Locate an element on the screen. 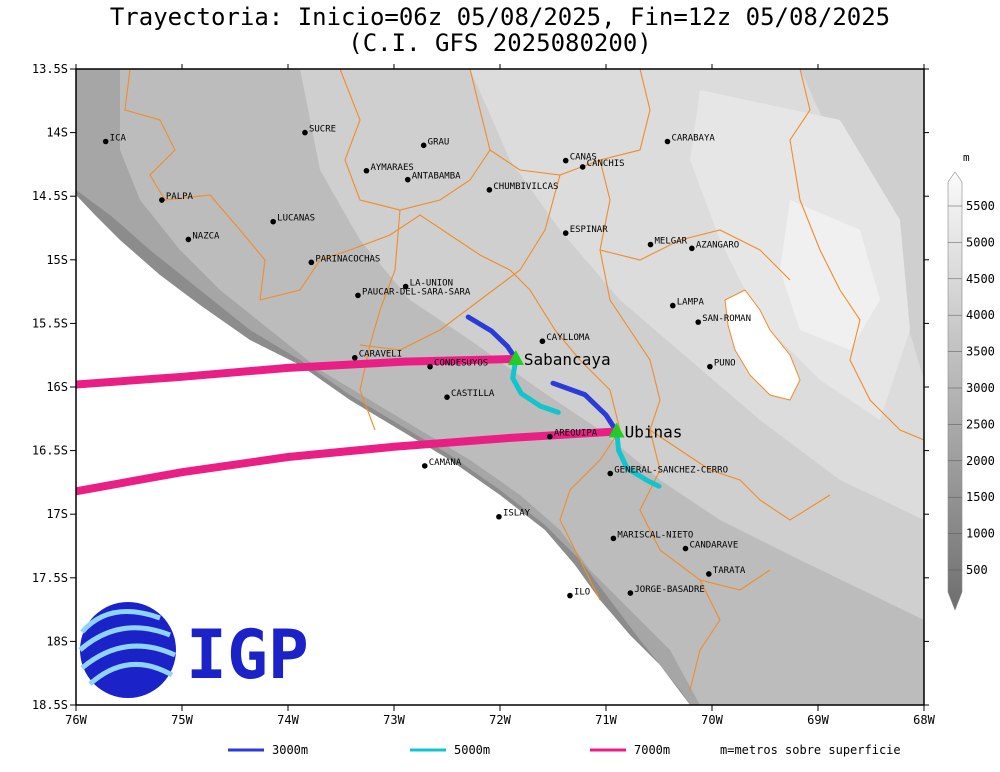  place-label: PARINACOCHAS is located at coordinates (347, 259).